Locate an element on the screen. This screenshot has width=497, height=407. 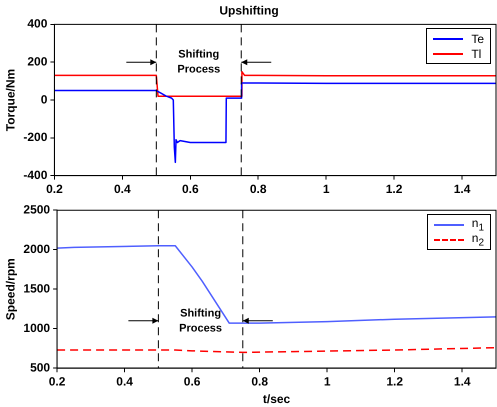
chart-title: Upshifting is located at coordinates (249, 11).